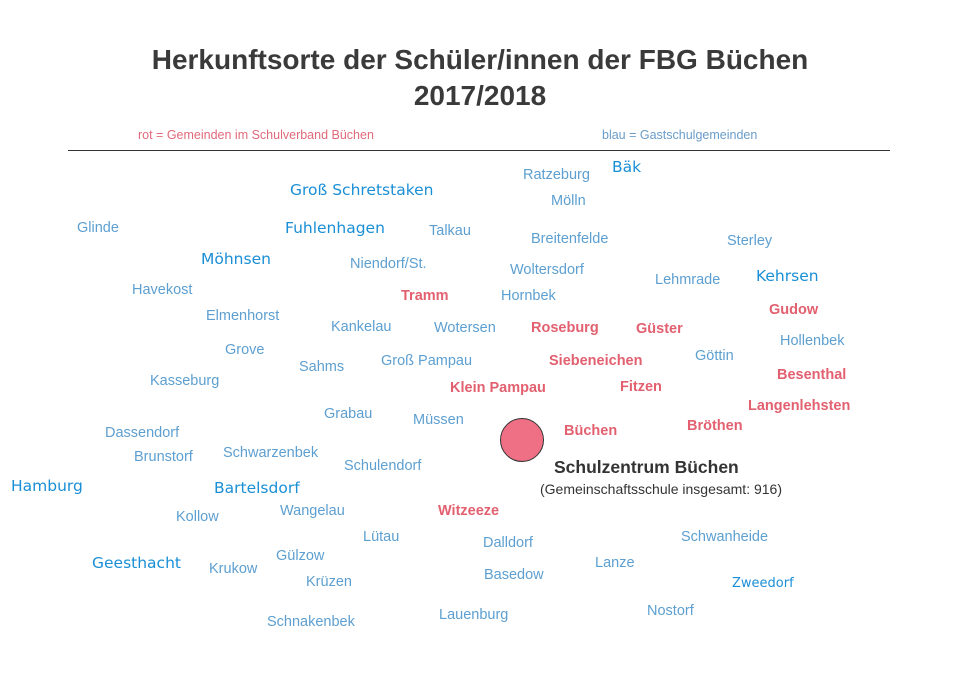 This screenshot has width=960, height=679. I want to click on place-besenthal: Besenthal, so click(812, 375).